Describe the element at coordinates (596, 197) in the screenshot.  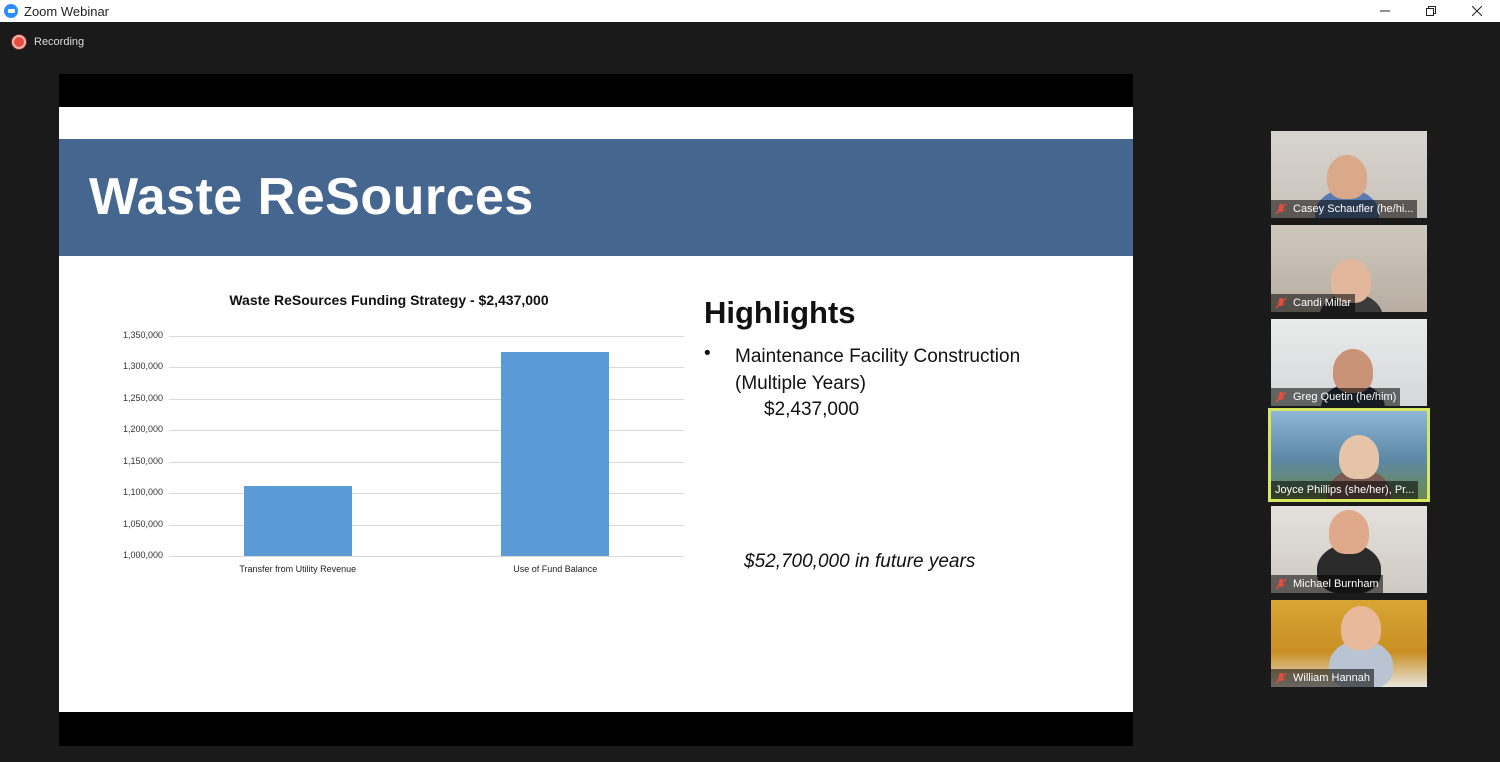
I see `slide-title-banner: Waste ReSources` at that location.